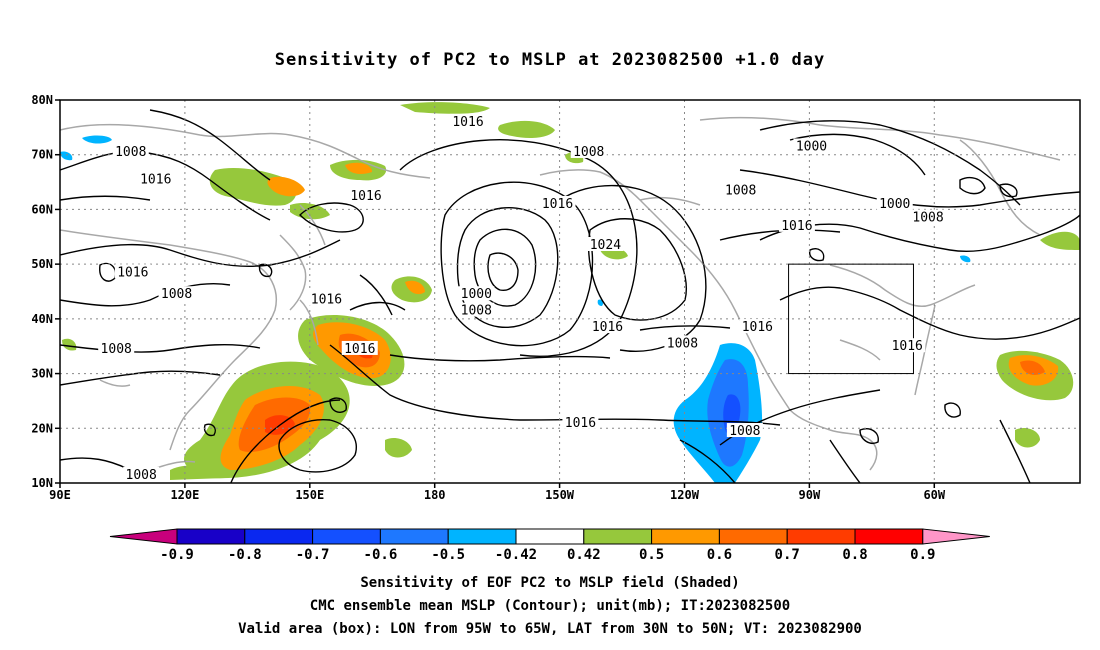  Describe the element at coordinates (42, 428) in the screenshot. I see `lat-label: 20N` at that location.